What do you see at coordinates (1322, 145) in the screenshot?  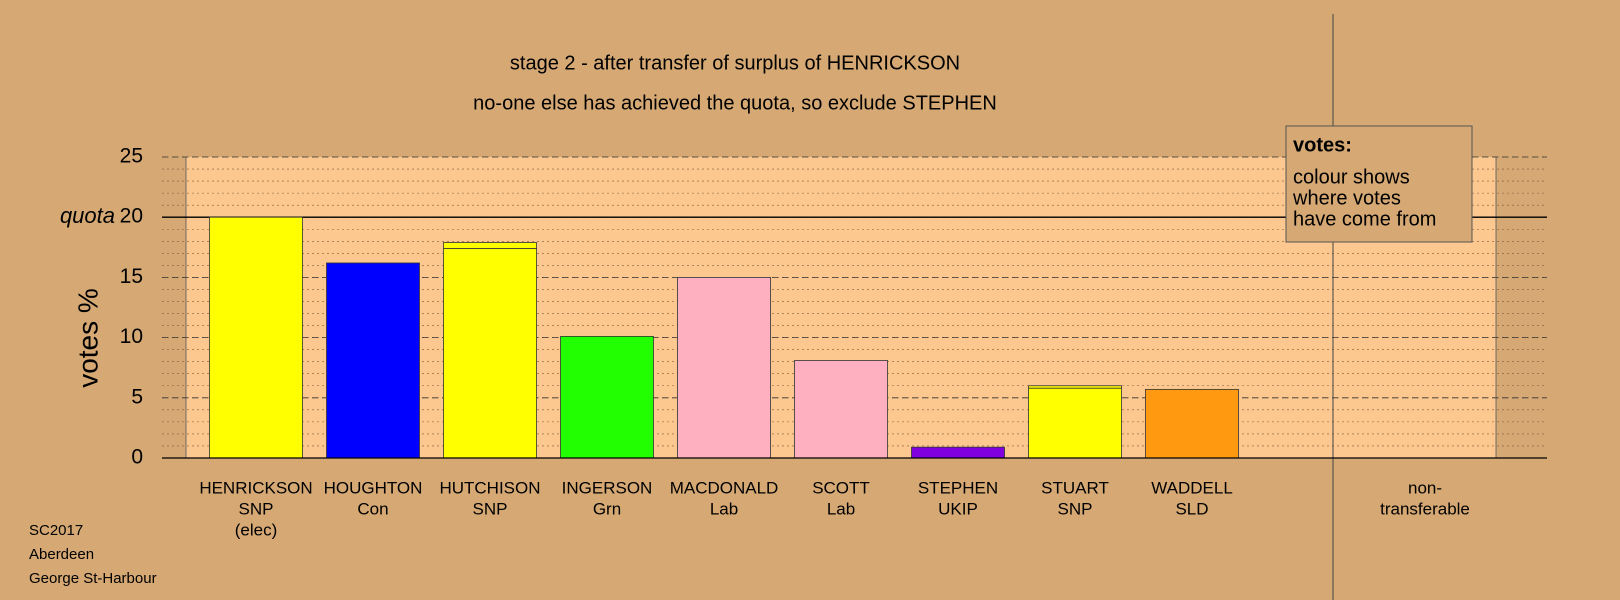 I see `legend-title: votes:` at bounding box center [1322, 145].